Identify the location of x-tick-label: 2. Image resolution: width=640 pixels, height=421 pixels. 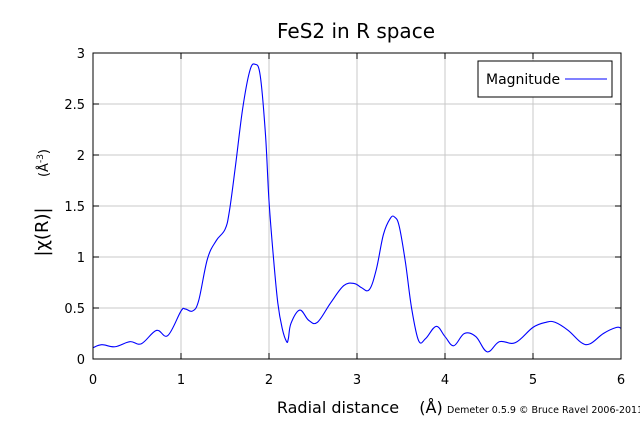
(269, 380).